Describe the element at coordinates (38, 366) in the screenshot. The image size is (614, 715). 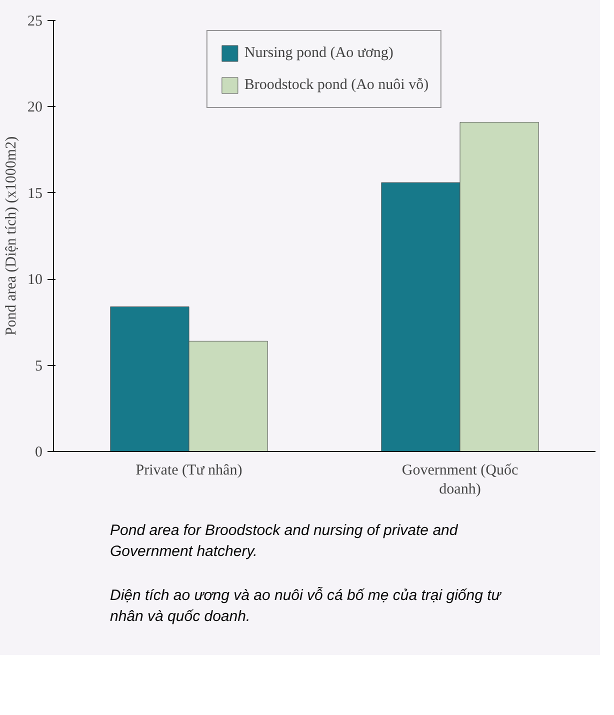
I see `y-tick-label: 5` at that location.